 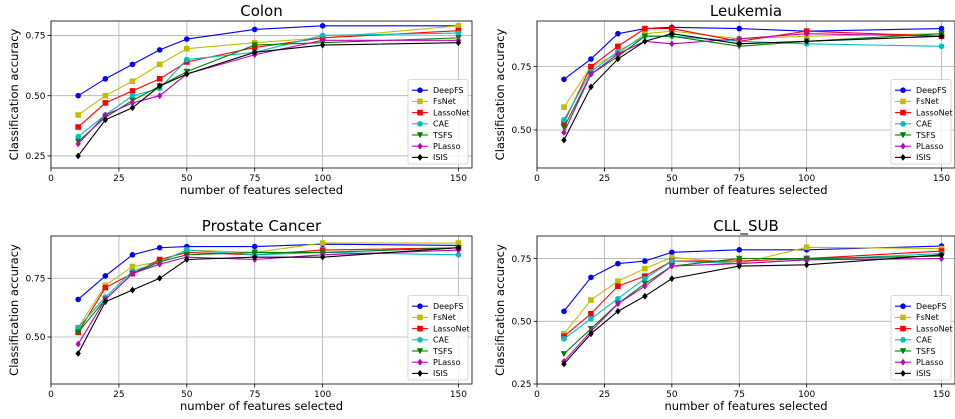 I want to click on legend-label: LassoNet, so click(x=451, y=328).